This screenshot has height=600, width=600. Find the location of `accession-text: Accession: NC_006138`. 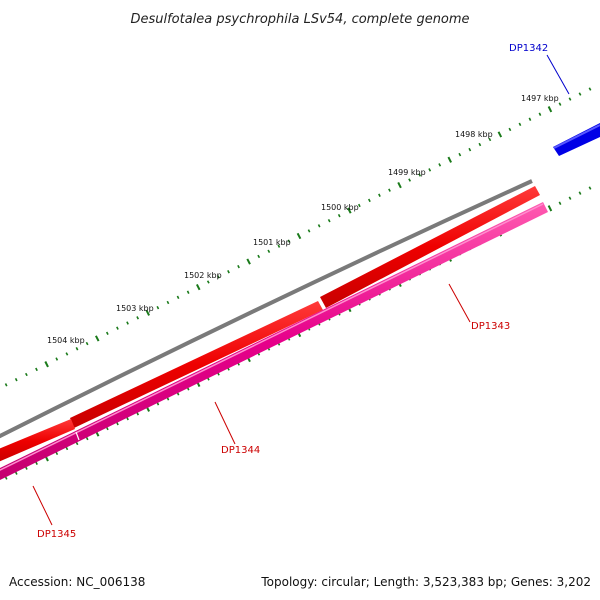

accession-text: Accession: NC_006138 is located at coordinates (77, 582).